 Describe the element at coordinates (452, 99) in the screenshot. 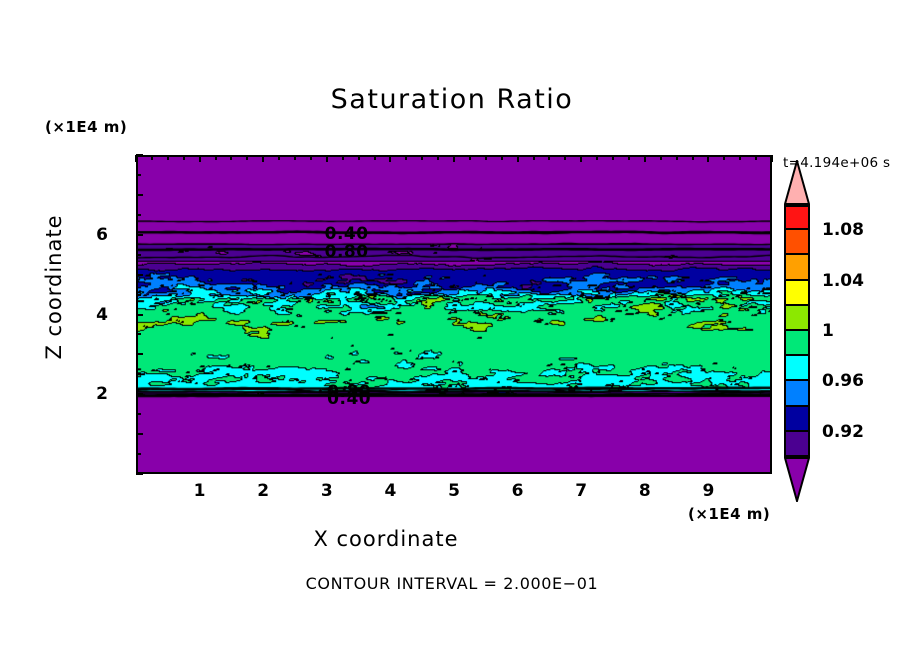

I see `page-title: Saturation Ratio` at that location.